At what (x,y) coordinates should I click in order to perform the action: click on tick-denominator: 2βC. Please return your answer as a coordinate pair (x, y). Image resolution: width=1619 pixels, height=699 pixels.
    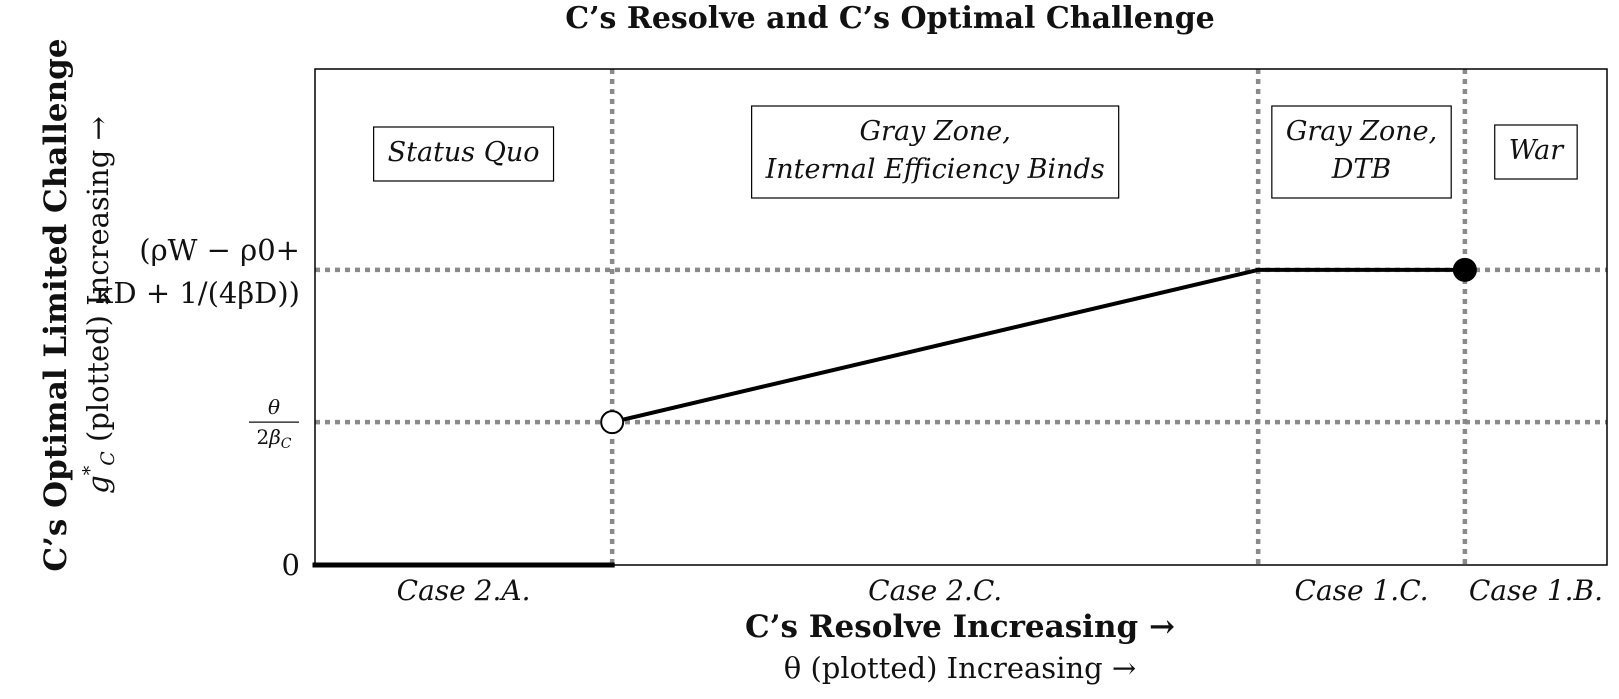
    Looking at the image, I should click on (273, 438).